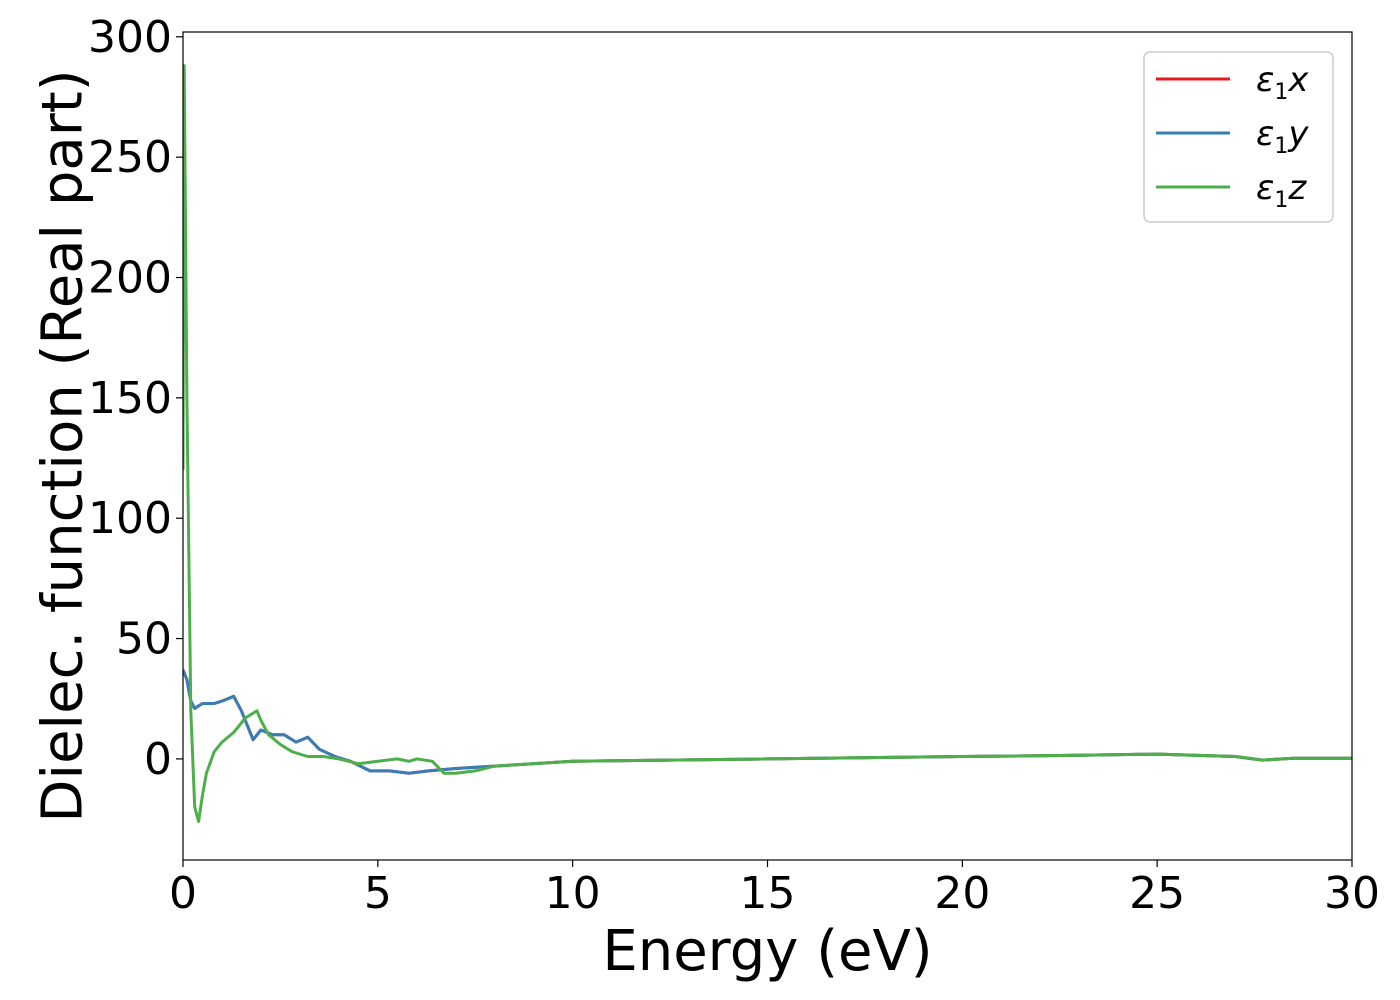 This screenshot has width=1400, height=1000. I want to click on legend-label: ε1z, so click(1281, 190).